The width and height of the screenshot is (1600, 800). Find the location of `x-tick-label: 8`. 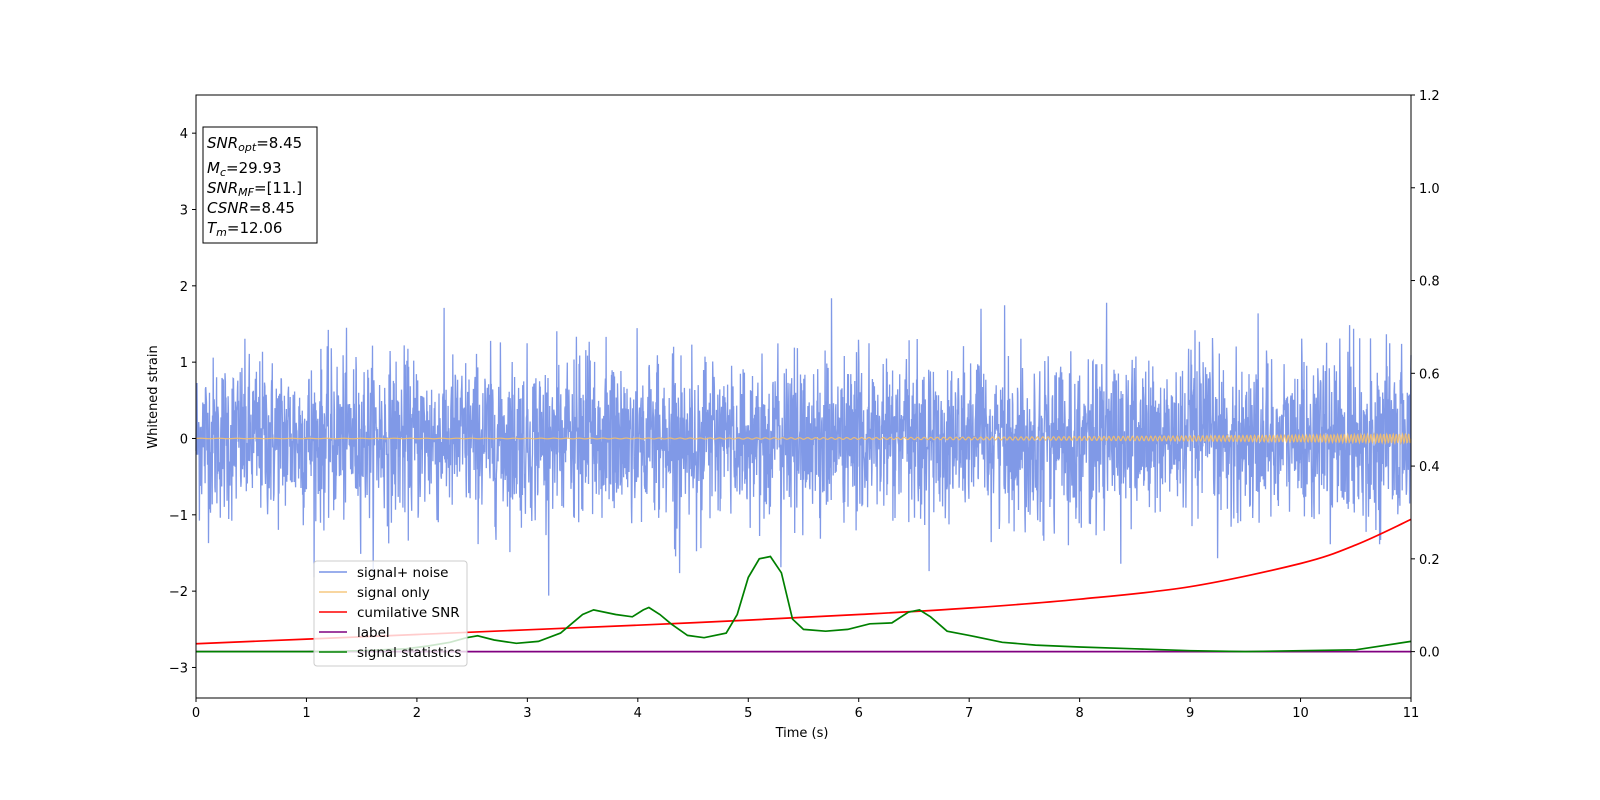

x-tick-label: 8 is located at coordinates (1079, 713).